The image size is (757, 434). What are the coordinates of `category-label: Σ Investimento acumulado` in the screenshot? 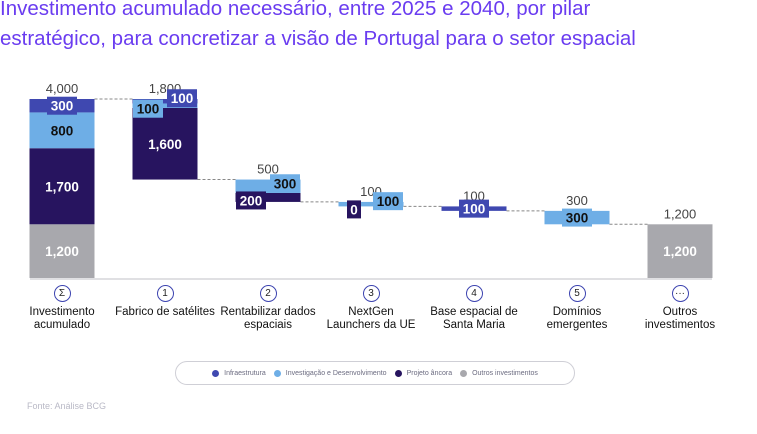 It's located at (62, 308).